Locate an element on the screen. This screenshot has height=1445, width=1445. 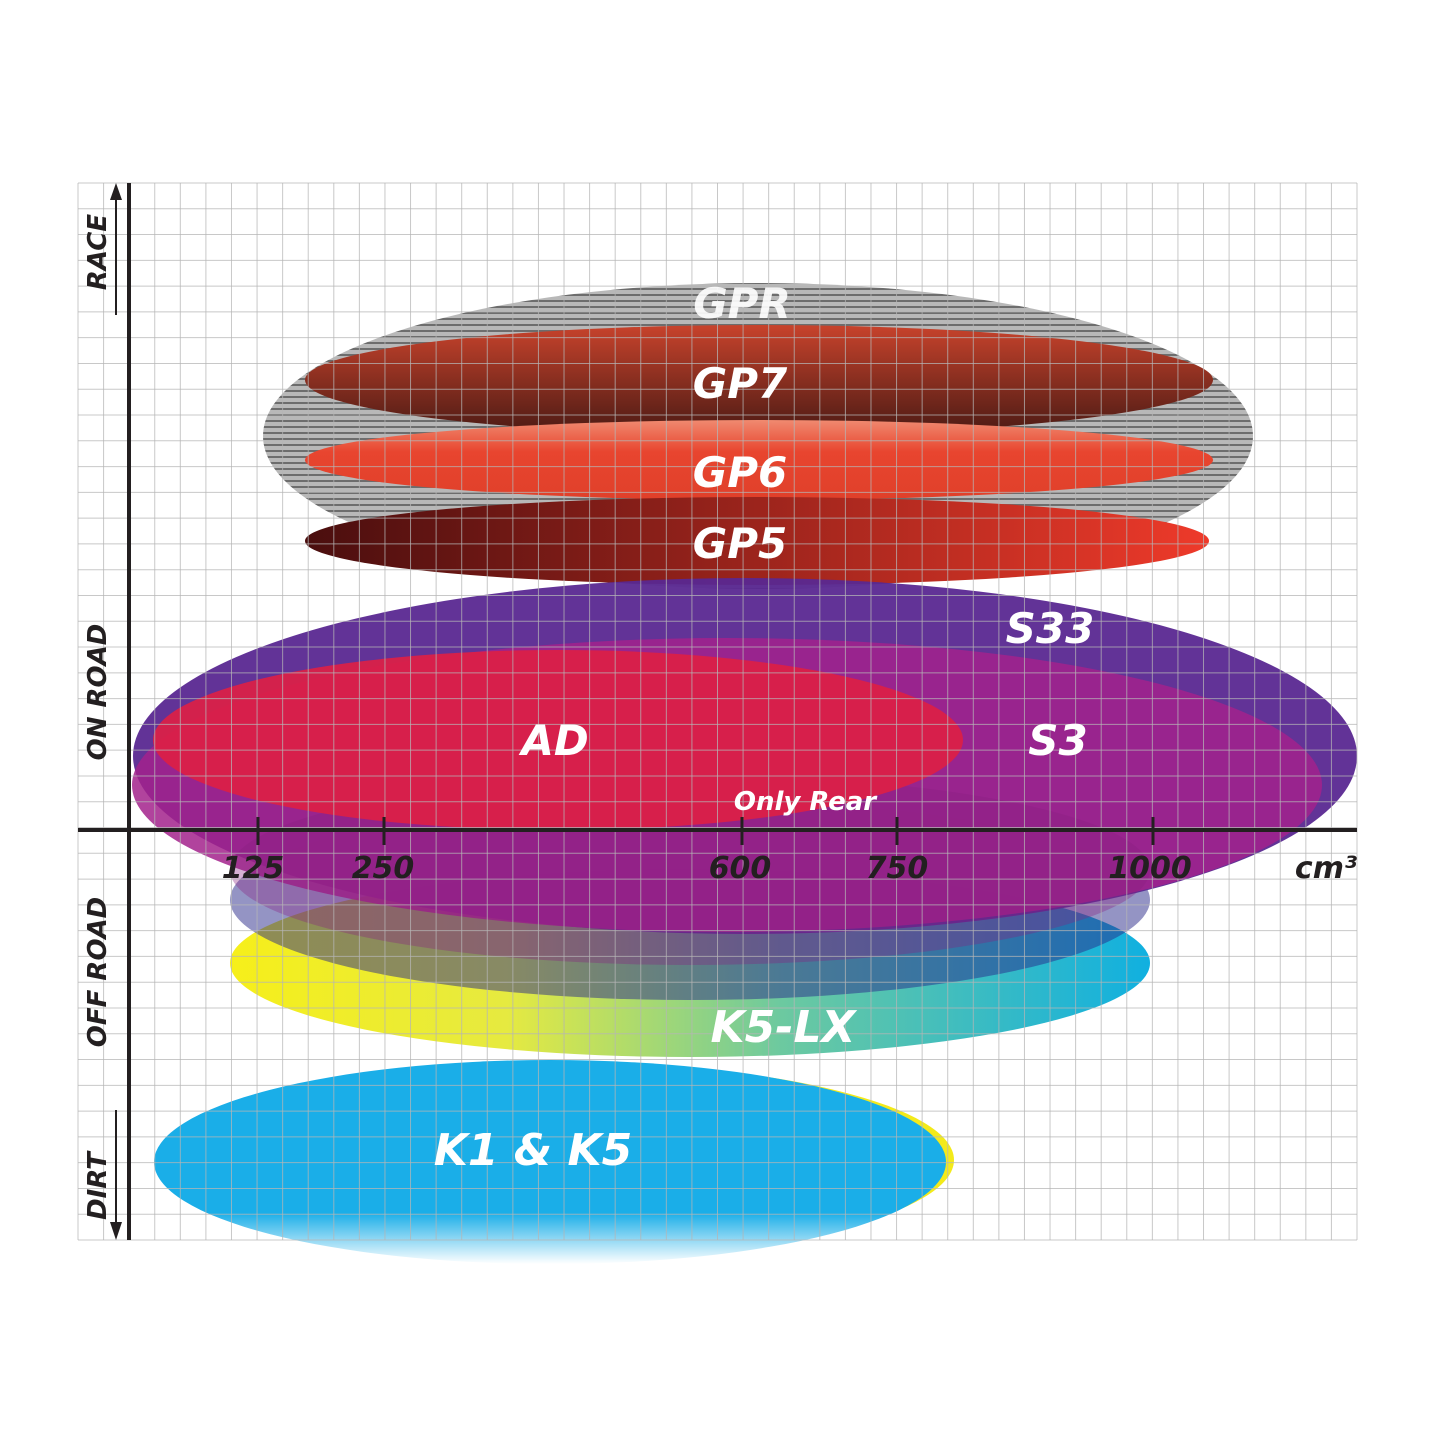
y-axis-labels: RACE ON ROAD OFF ROAD DIRT is located at coordinates (98, 717).